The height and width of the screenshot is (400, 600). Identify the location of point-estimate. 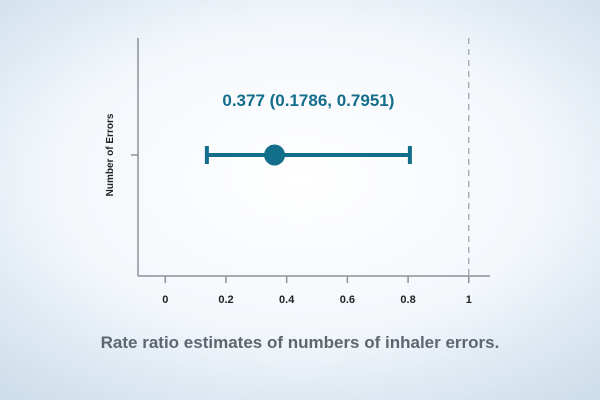
(275, 155).